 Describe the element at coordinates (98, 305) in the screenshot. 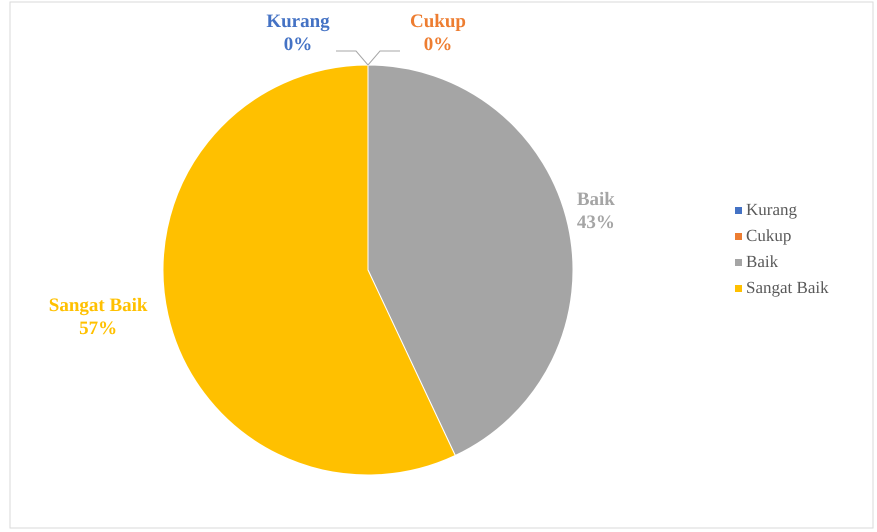

I see `slice-label: Sangat Baik` at that location.